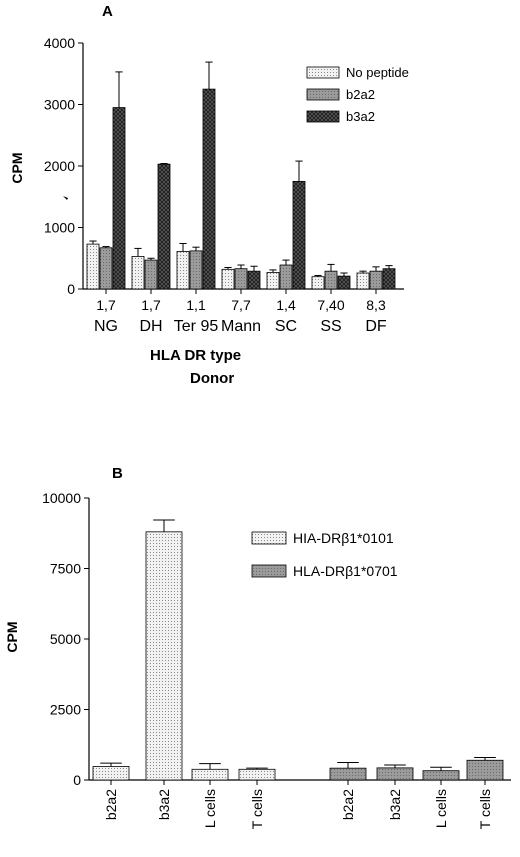 Image resolution: width=520 pixels, height=857 pixels. What do you see at coordinates (286, 277) in the screenshot?
I see `bar-sc-b2a2` at bounding box center [286, 277].